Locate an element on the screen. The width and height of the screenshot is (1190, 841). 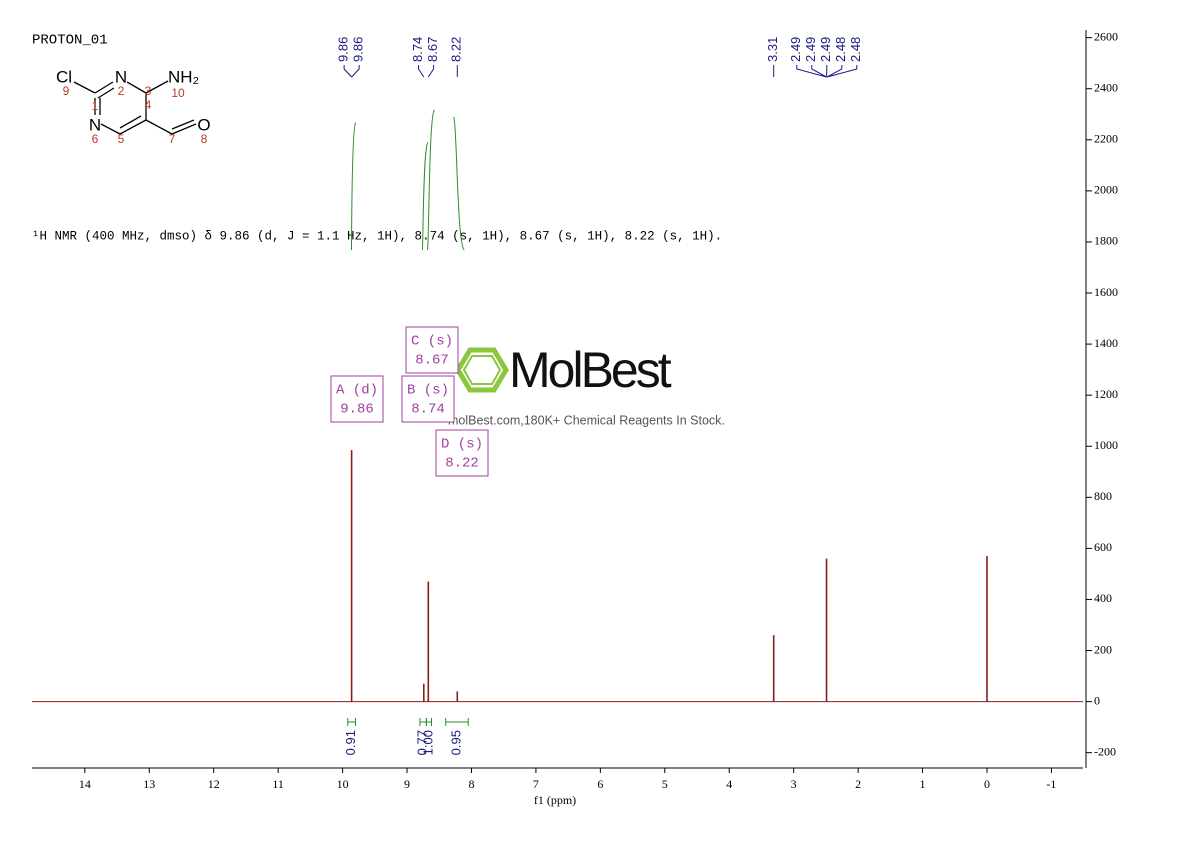
atom-number: 7 is located at coordinates (172, 139).